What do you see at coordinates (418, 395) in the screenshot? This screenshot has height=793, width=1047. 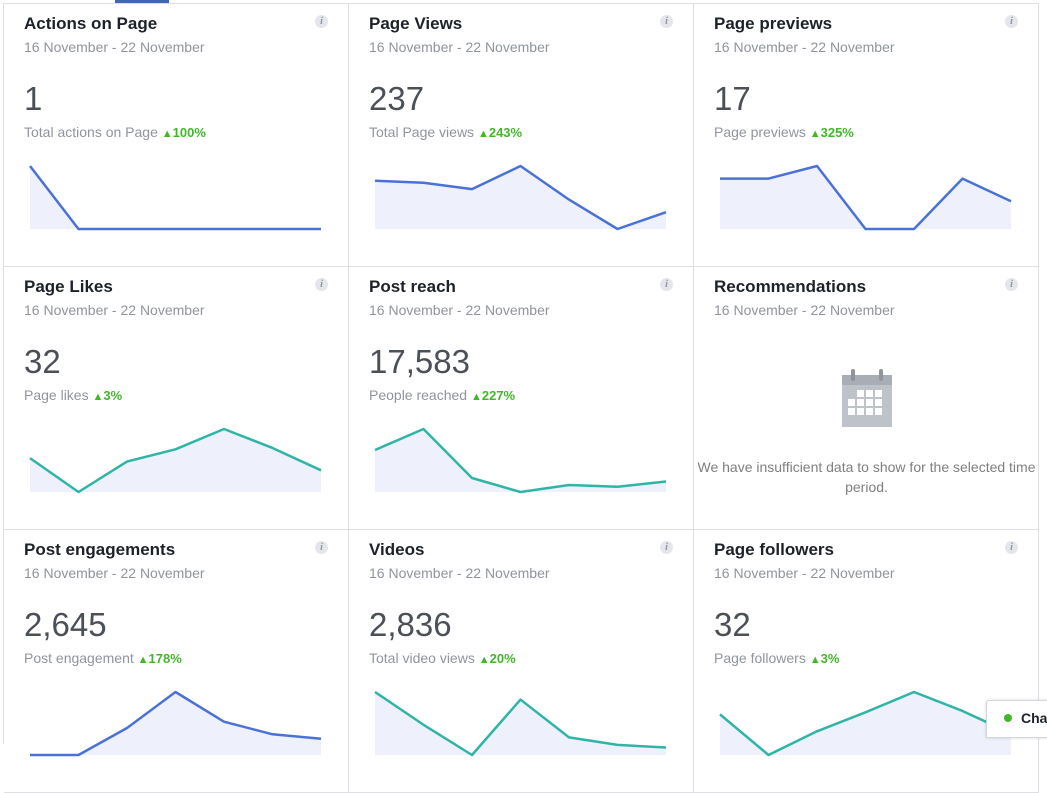 I see `metric-label: People reached` at bounding box center [418, 395].